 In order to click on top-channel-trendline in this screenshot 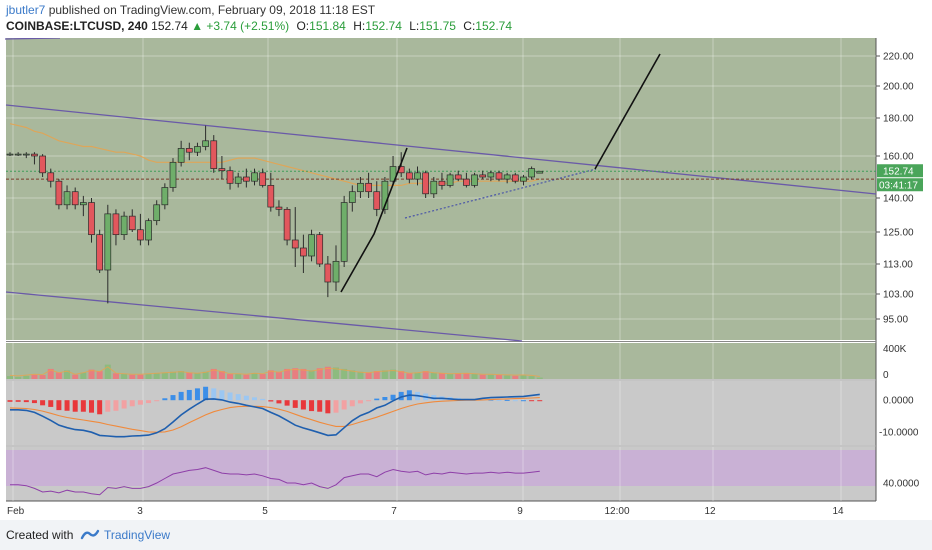, I will do `click(32, 39)`.